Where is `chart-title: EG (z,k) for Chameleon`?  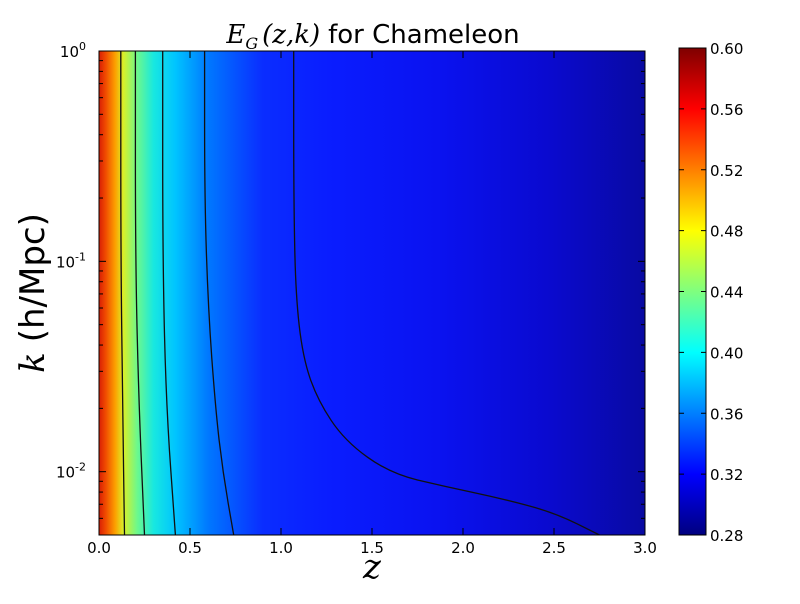 chart-title: EG (z,k) for Chameleon is located at coordinates (372, 36).